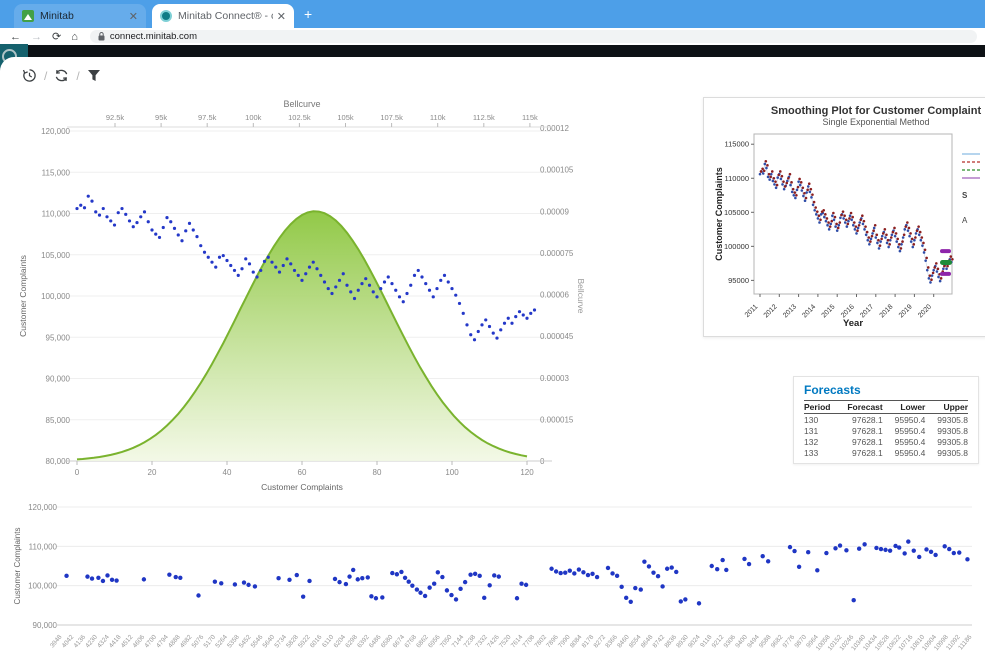 The width and height of the screenshot is (985, 656). Describe the element at coordinates (554, 295) in the screenshot. I see `y-axis-right-tick: 0.00006` at that location.